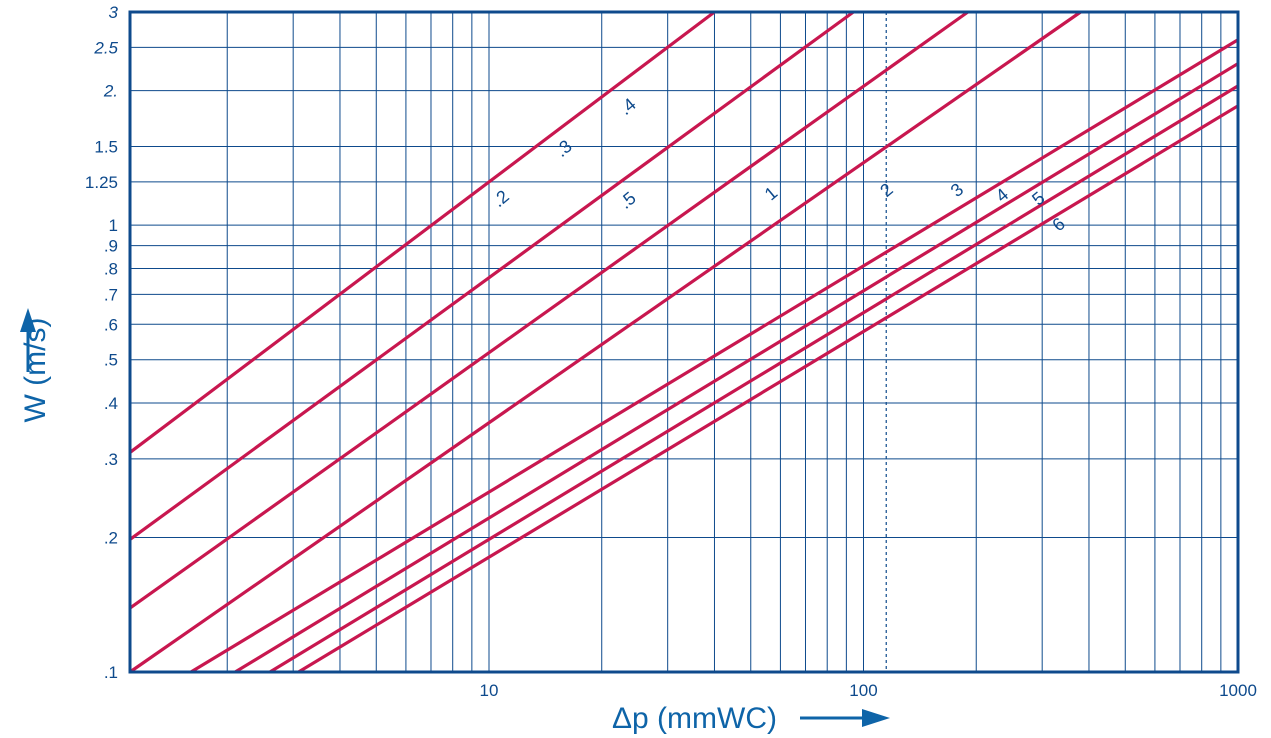  Describe the element at coordinates (111, 324) in the screenshot. I see `y-tick-label: .6` at that location.